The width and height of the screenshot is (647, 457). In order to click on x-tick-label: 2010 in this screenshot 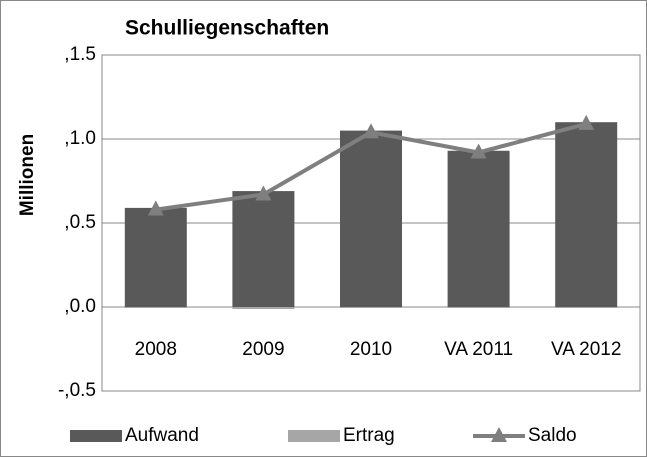, I will do `click(371, 349)`.